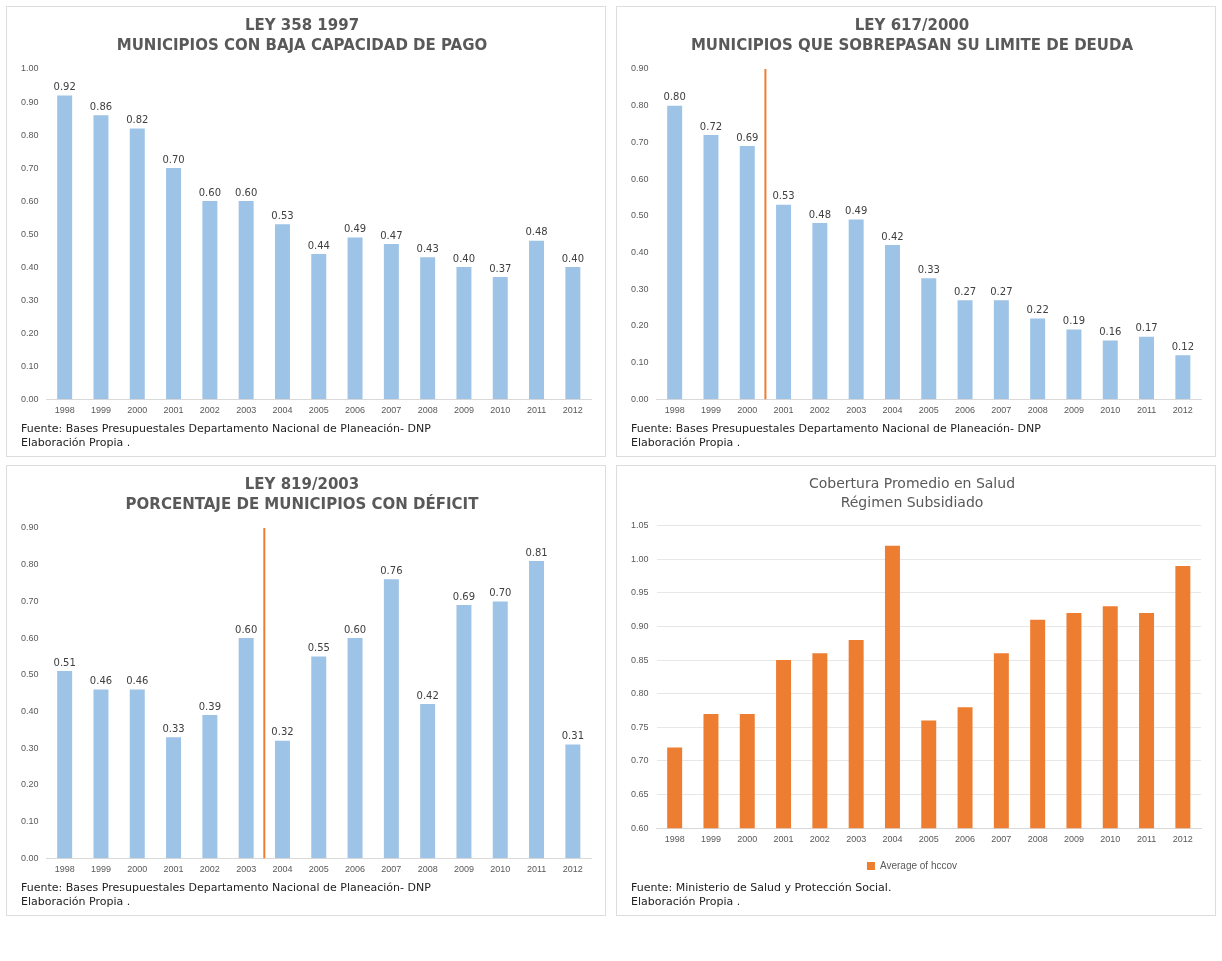 The width and height of the screenshot is (1222, 961). Describe the element at coordinates (500, 268) in the screenshot. I see `data-label: 0.37` at that location.